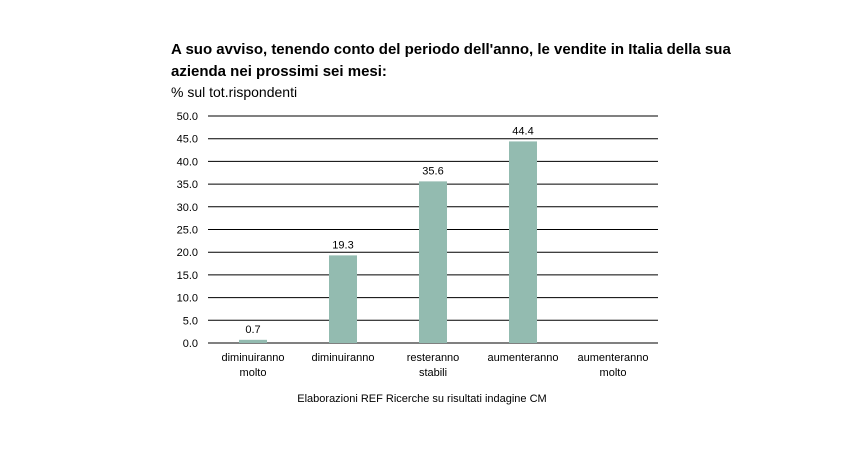 The image size is (844, 465). I want to click on data-label: 0.7, so click(252, 330).